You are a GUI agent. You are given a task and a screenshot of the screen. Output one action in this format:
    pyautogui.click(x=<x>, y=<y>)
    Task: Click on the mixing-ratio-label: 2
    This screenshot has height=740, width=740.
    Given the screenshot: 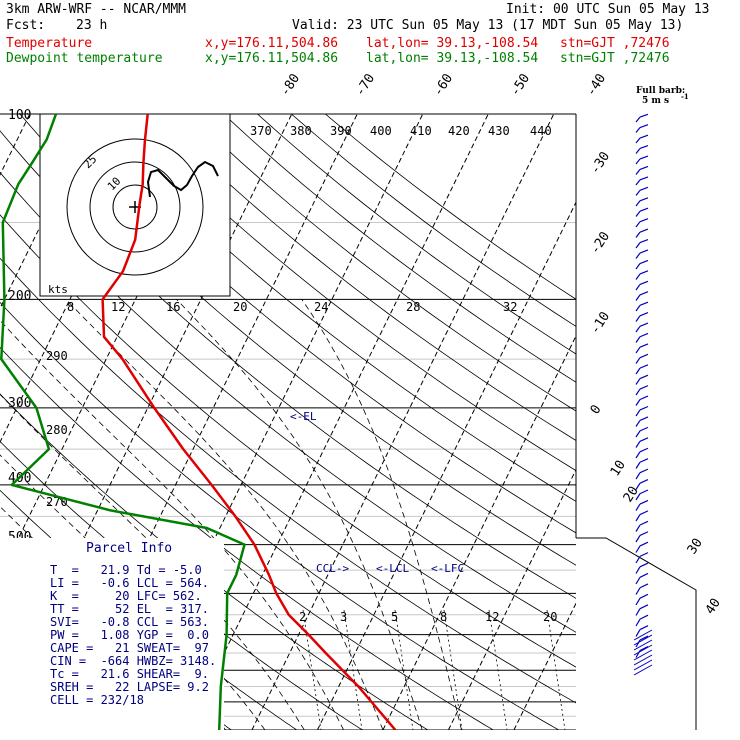 What is the action you would take?
    pyautogui.click(x=302, y=617)
    